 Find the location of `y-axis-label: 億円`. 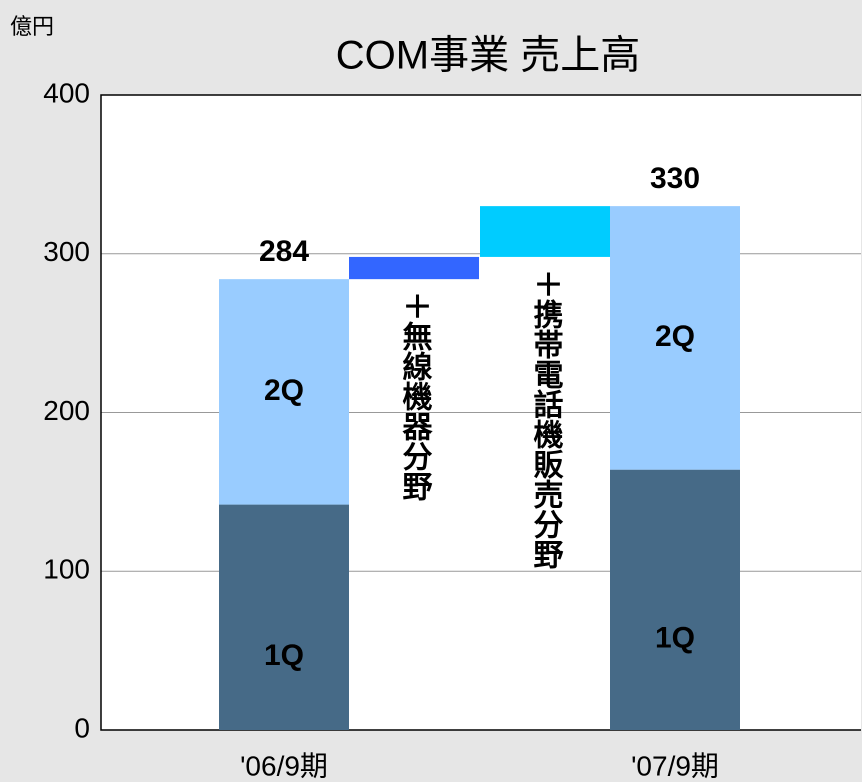

y-axis-label: 億円 is located at coordinates (32, 26).